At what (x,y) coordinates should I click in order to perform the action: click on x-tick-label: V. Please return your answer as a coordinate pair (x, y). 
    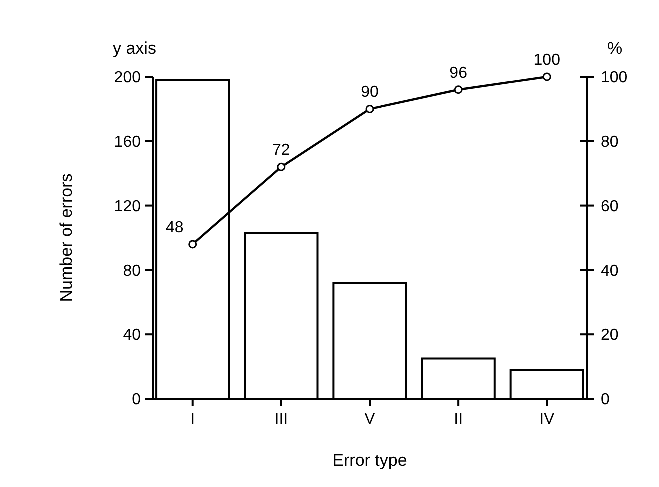
    Looking at the image, I should click on (370, 419).